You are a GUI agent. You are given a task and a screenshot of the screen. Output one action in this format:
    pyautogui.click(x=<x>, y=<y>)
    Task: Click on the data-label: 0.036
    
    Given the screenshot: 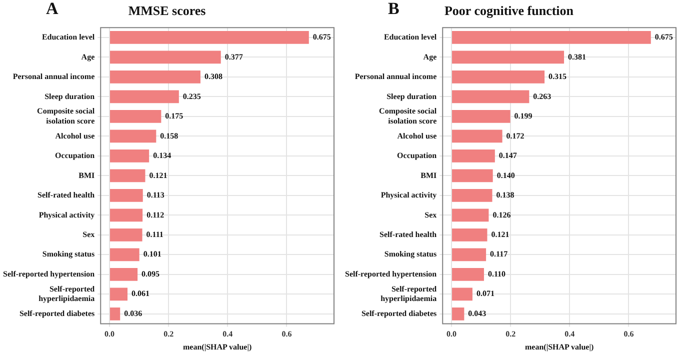 What is the action you would take?
    pyautogui.click(x=133, y=313)
    